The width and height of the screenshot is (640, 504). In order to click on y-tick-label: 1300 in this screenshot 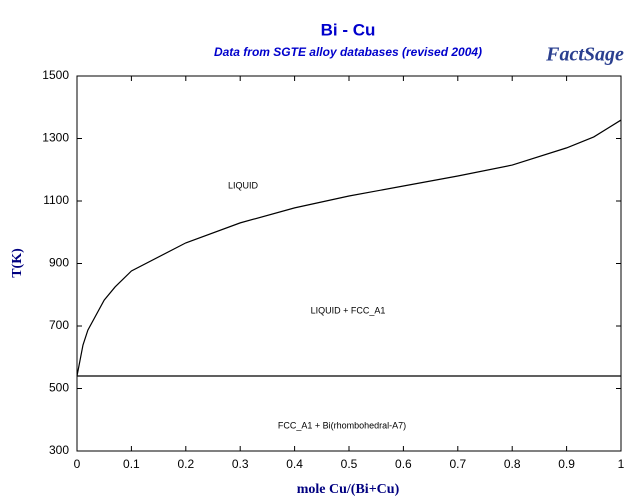, I will do `click(55, 138)`.